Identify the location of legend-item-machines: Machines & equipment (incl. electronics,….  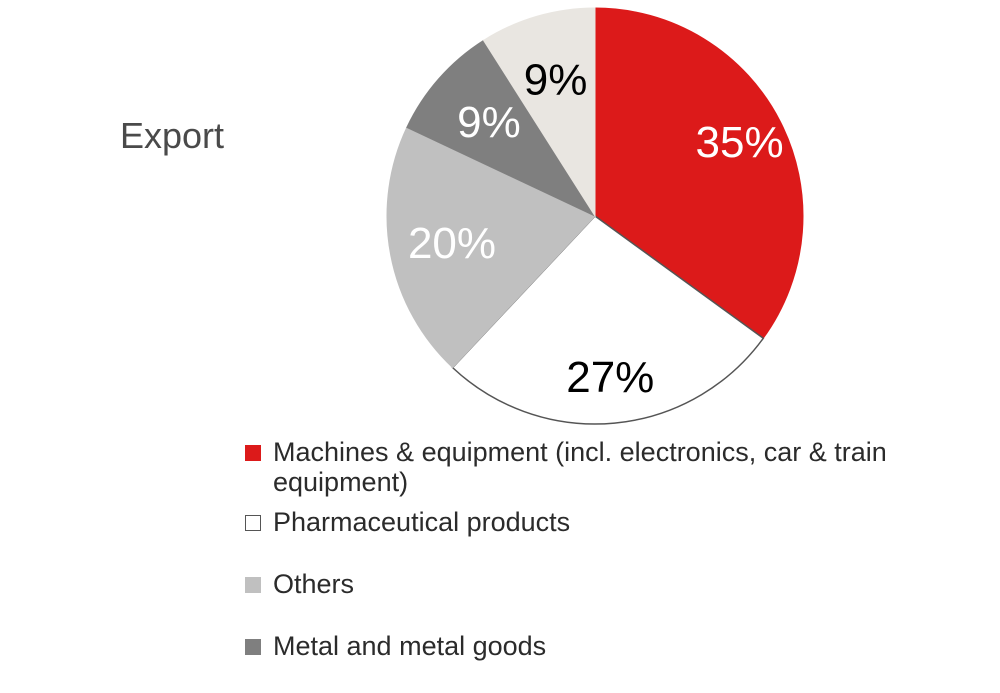
(622, 467).